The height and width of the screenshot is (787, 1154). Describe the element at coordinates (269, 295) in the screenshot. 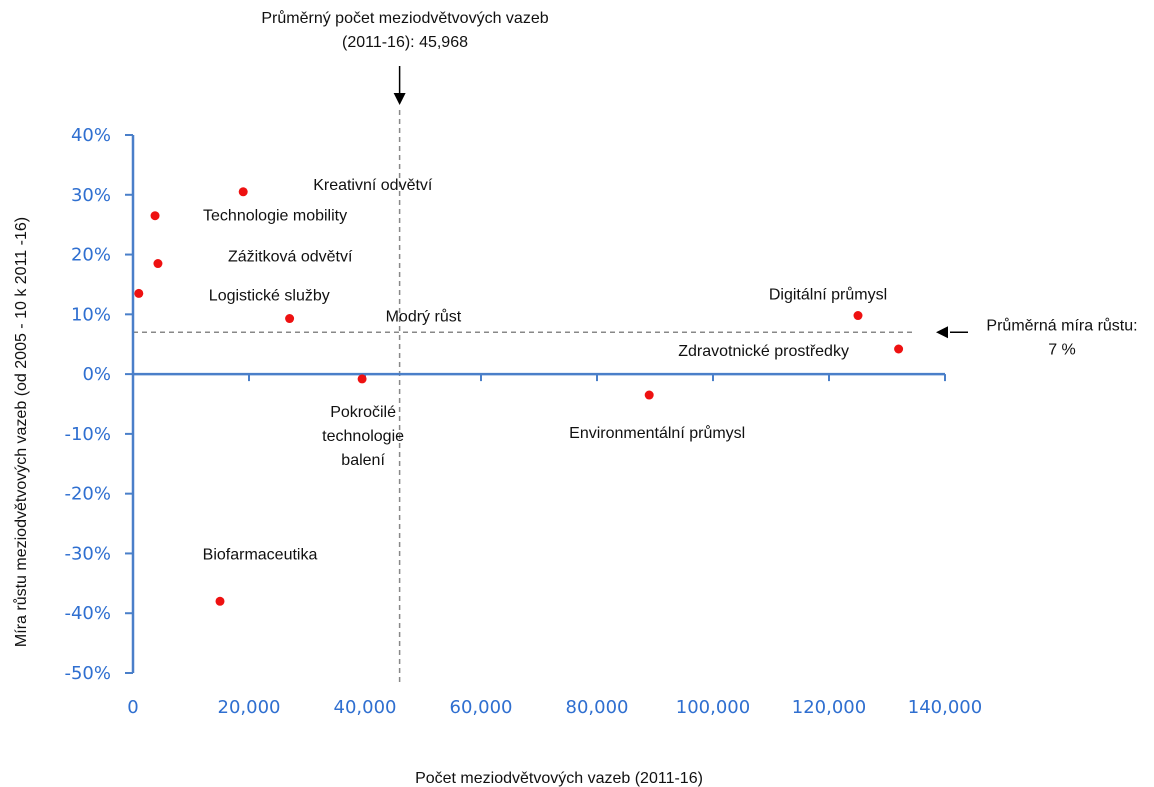

I see `data-point-label: Logistické služby` at that location.